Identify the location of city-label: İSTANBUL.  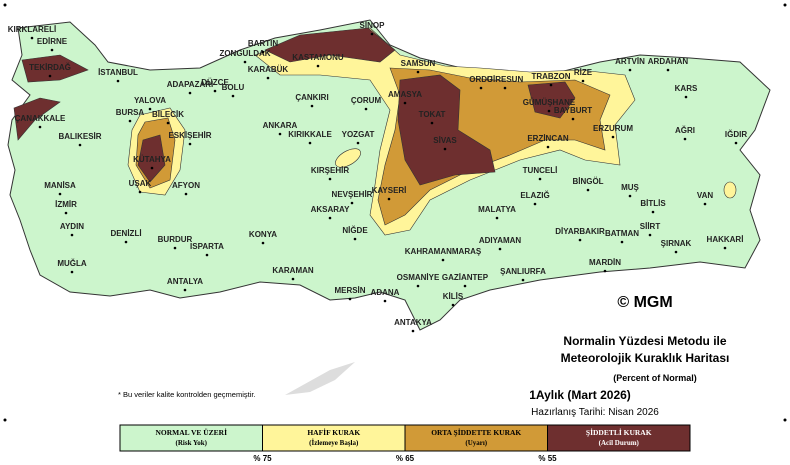
(118, 72).